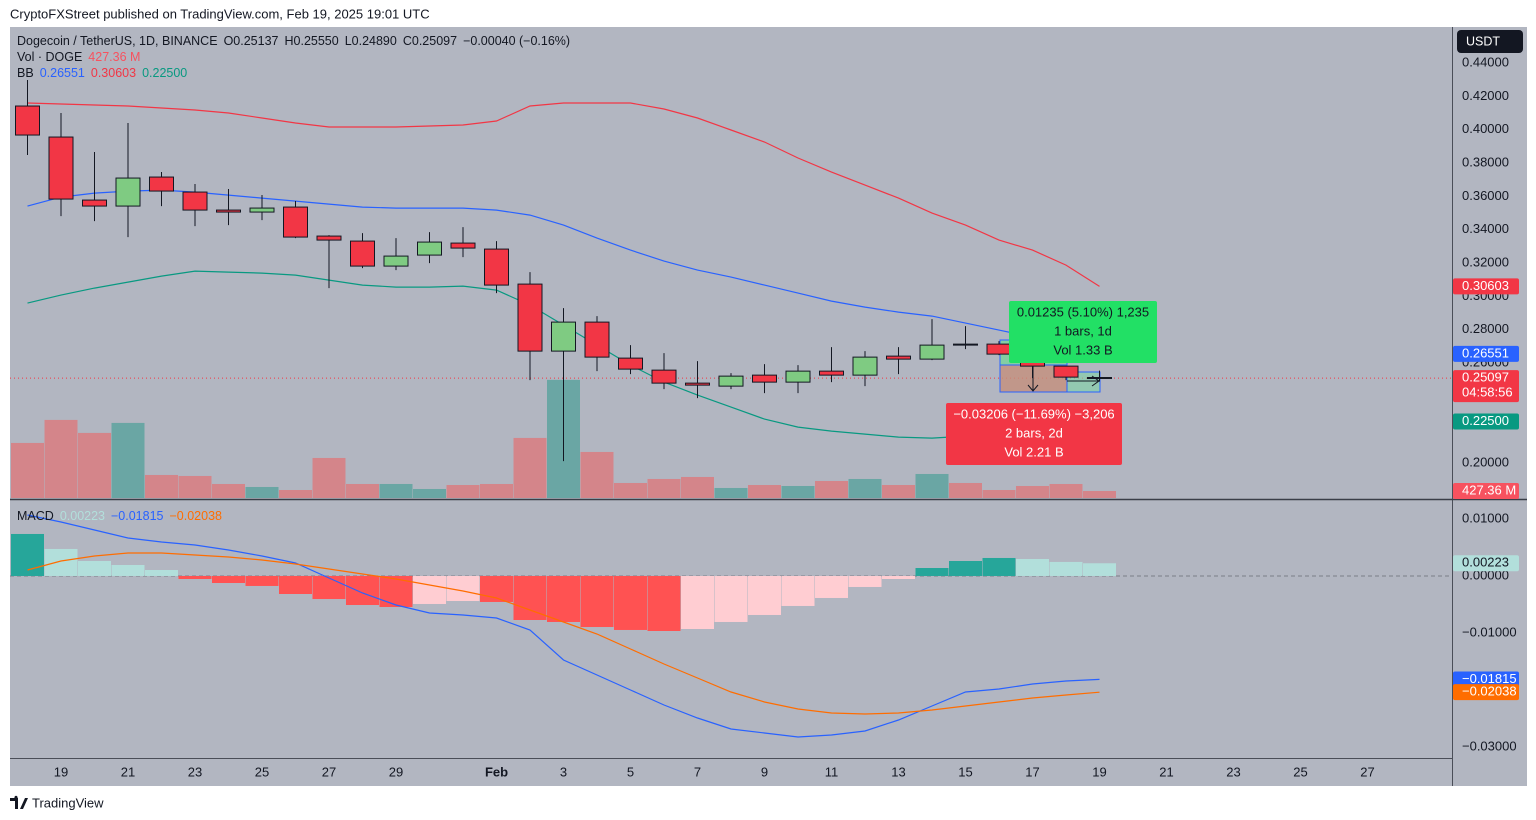 The width and height of the screenshot is (1536, 820). I want to click on price-tag-label: 427.36 M, so click(1489, 489).